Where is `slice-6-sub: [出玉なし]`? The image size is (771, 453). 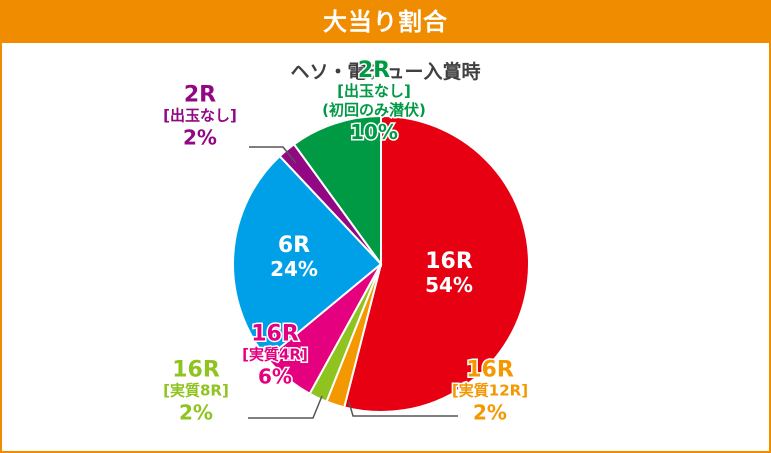 slice-6-sub: [出玉なし] is located at coordinates (374, 91).